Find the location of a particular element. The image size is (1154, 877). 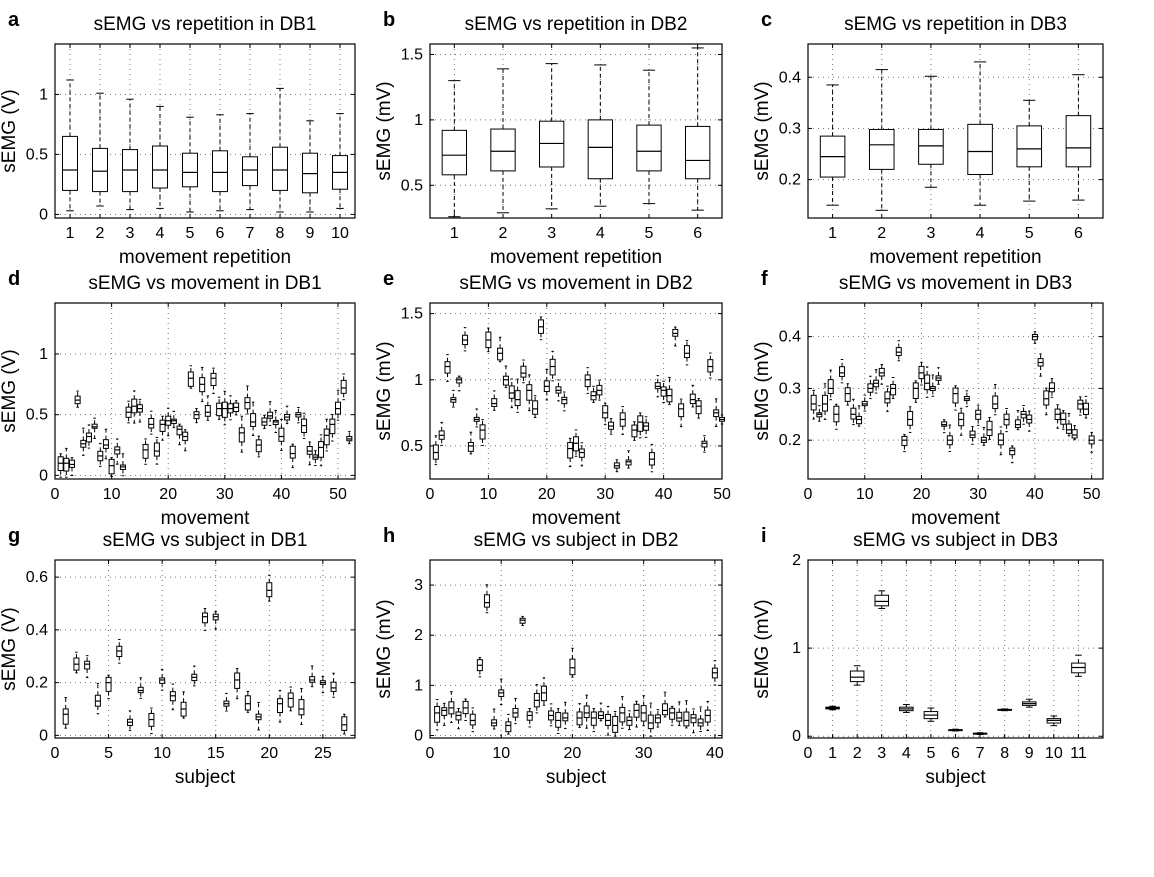

x-axis-label: movement repetition is located at coordinates (955, 257).